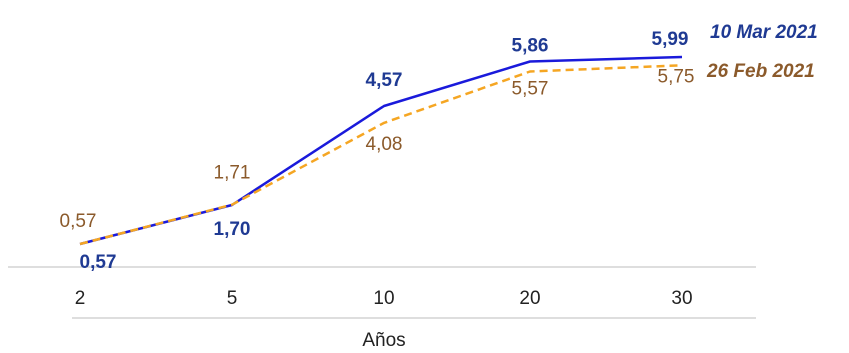 This screenshot has height=353, width=849. Describe the element at coordinates (760, 71) in the screenshot. I see `legend-label-feb: 26 Feb 2021` at that location.